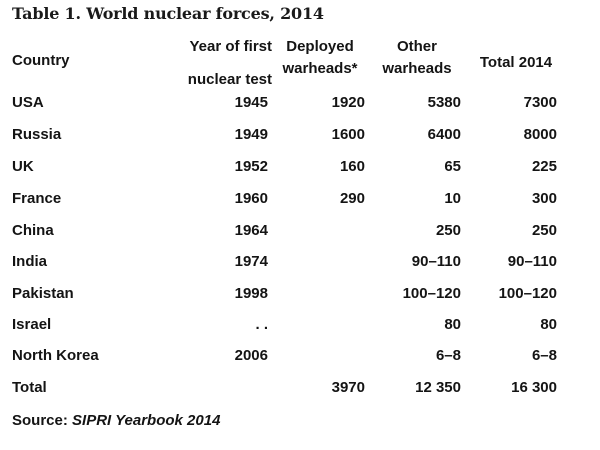 The height and width of the screenshot is (450, 600). I want to click on cell-year: 1964, so click(251, 230).